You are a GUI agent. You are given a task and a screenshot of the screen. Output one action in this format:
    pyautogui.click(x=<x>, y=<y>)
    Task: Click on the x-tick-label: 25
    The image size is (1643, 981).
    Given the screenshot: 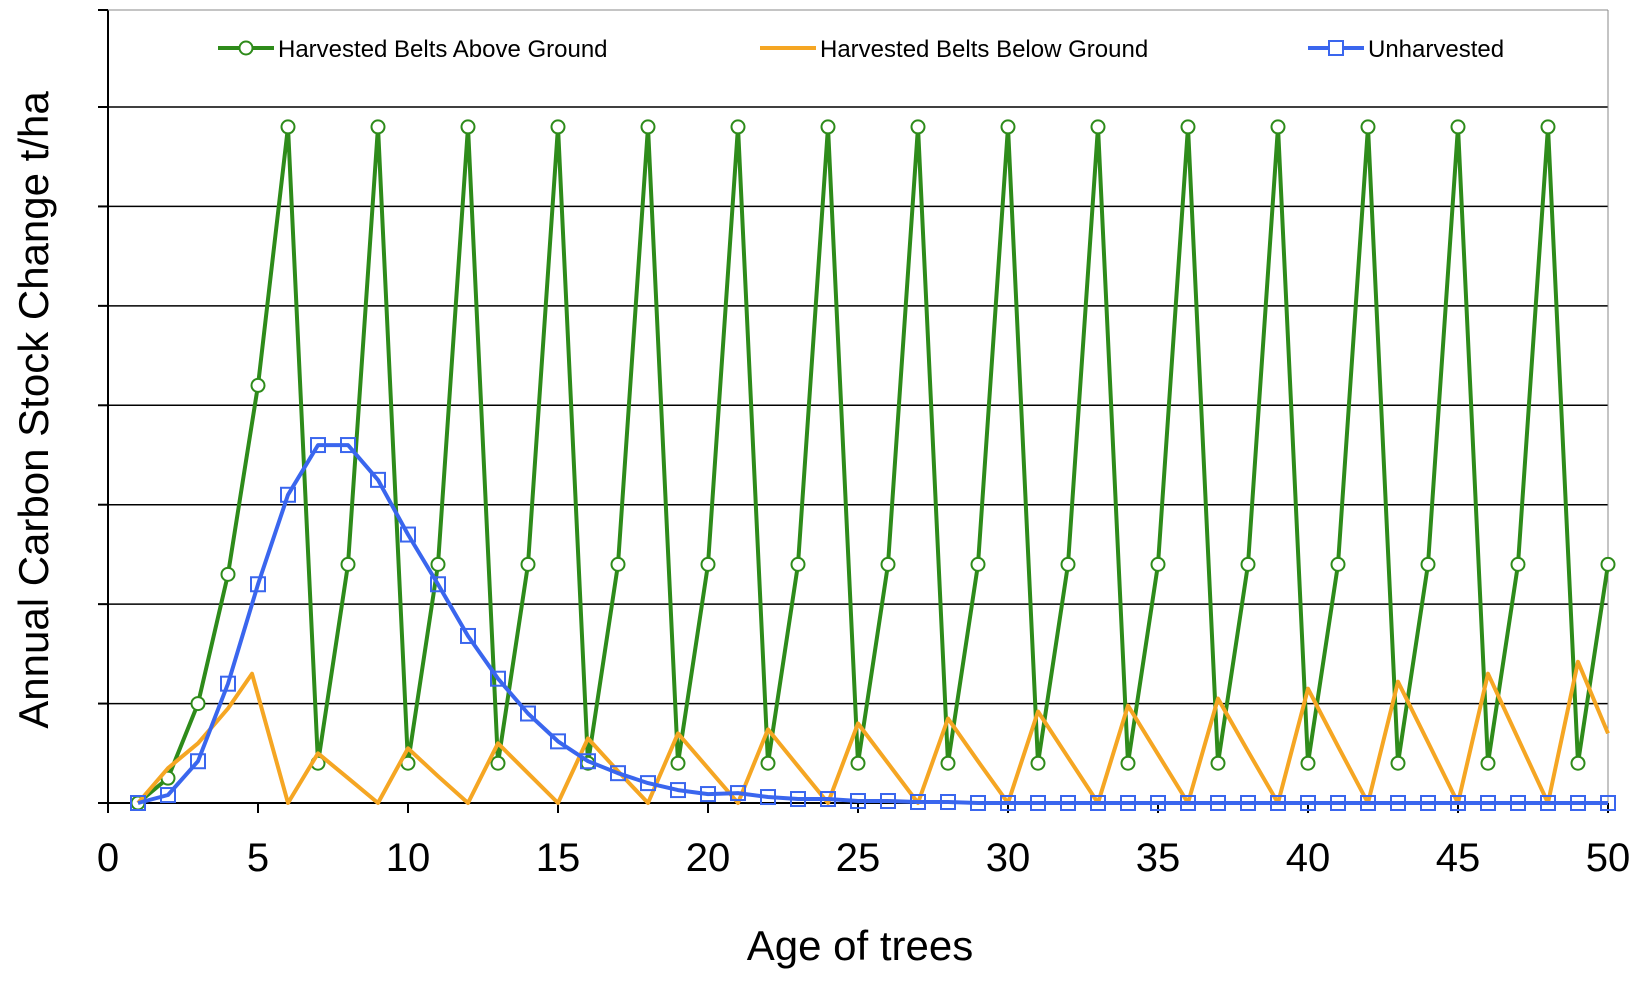 What is the action you would take?
    pyautogui.click(x=858, y=858)
    